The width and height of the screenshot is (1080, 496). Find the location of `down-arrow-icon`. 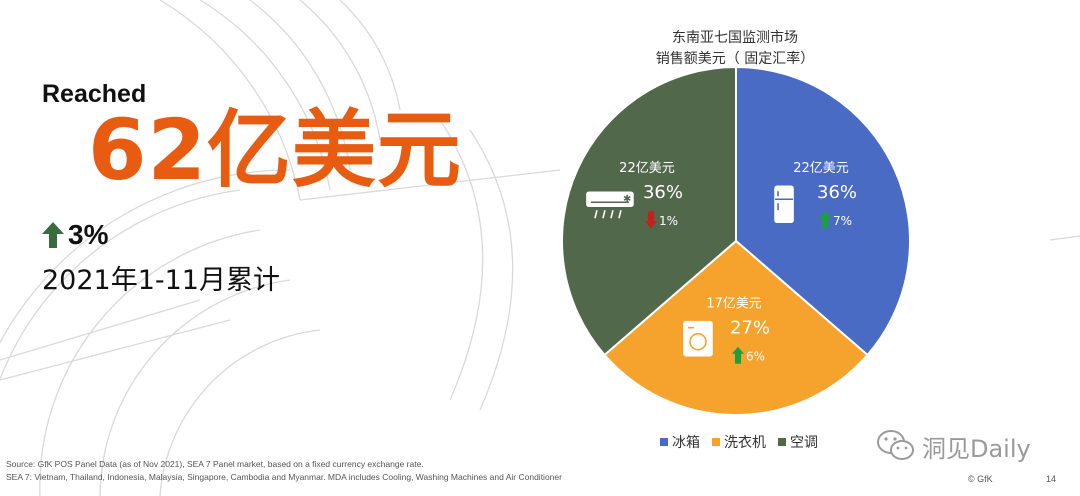

down-arrow-icon is located at coordinates (650, 220).